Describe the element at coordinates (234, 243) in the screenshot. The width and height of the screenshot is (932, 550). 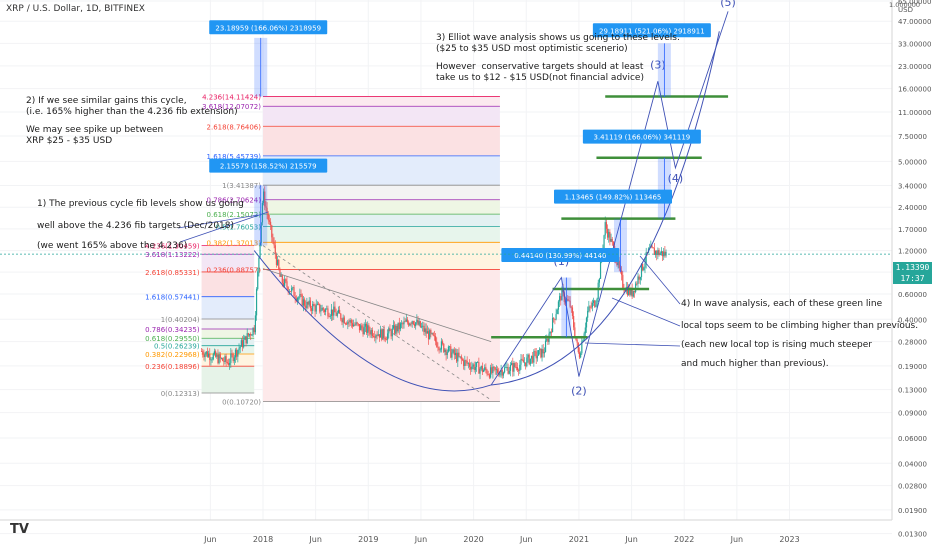
I see `fib-level-label: 0.382(1.37013)` at that location.